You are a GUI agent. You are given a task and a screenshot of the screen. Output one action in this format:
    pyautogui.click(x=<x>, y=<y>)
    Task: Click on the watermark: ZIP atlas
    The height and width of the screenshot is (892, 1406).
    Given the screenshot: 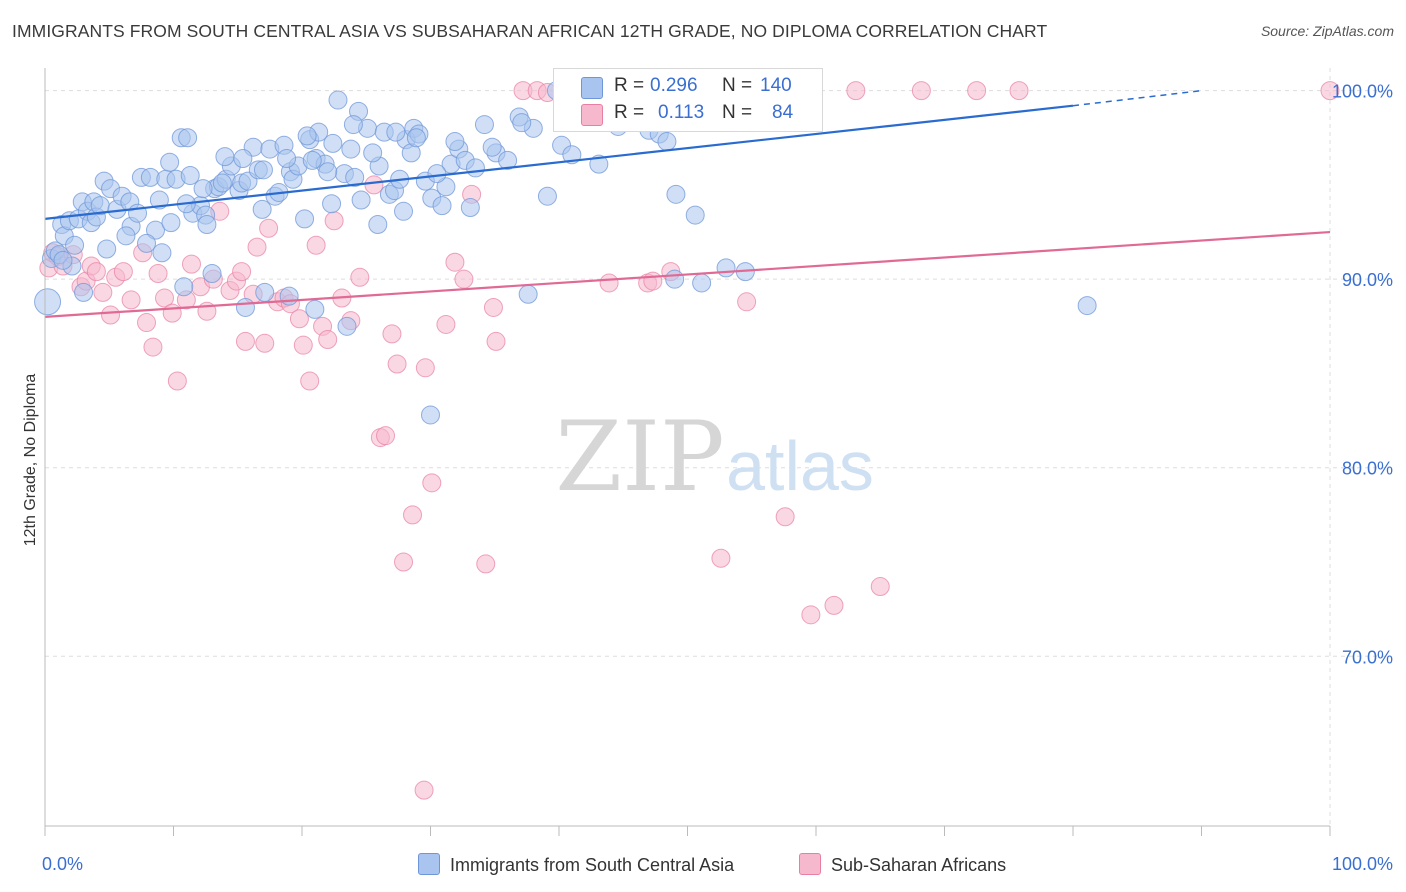 What is the action you would take?
    pyautogui.click(x=714, y=457)
    